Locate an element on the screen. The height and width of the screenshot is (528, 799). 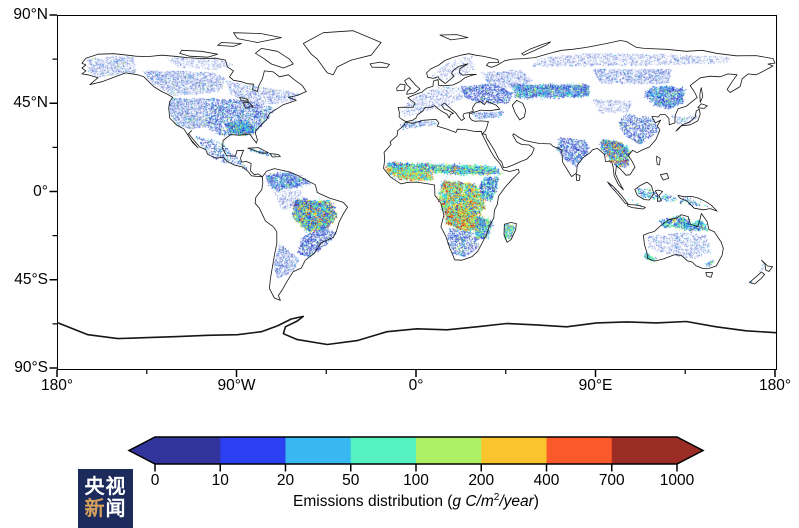
colorbar-outline is located at coordinates (416, 450).